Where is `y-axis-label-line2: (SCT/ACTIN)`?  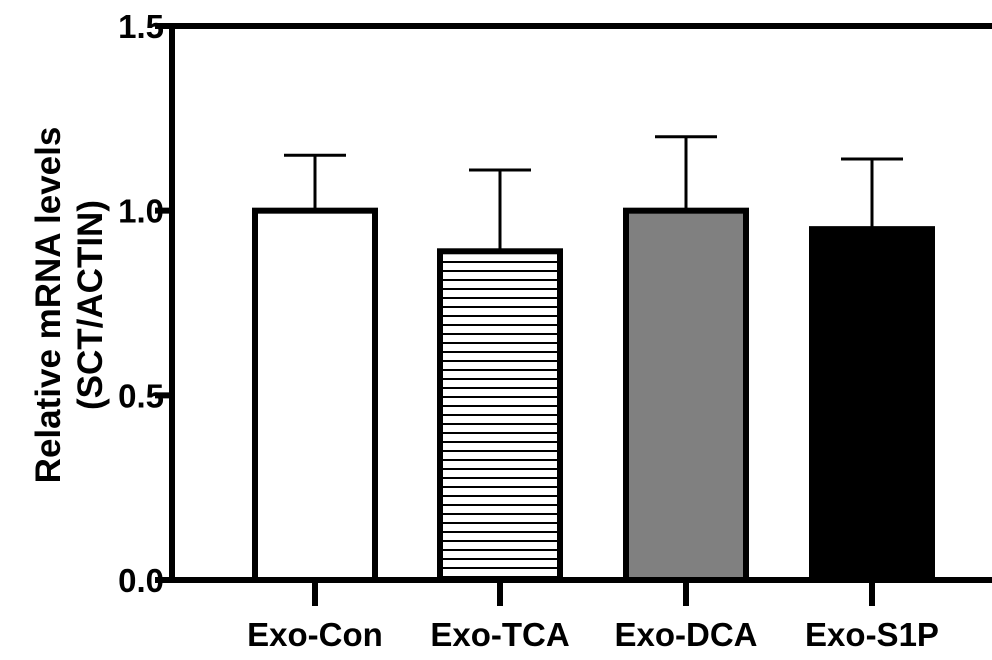
y-axis-label-line2: (SCT/ACTIN) is located at coordinates (90, 305).